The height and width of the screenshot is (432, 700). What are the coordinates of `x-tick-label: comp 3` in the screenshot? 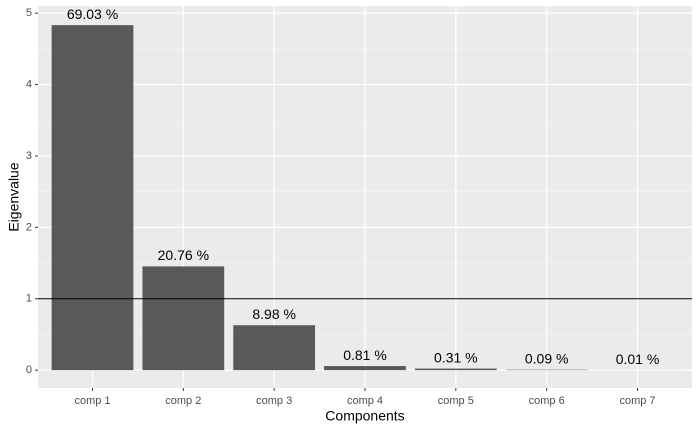 It's located at (274, 401).